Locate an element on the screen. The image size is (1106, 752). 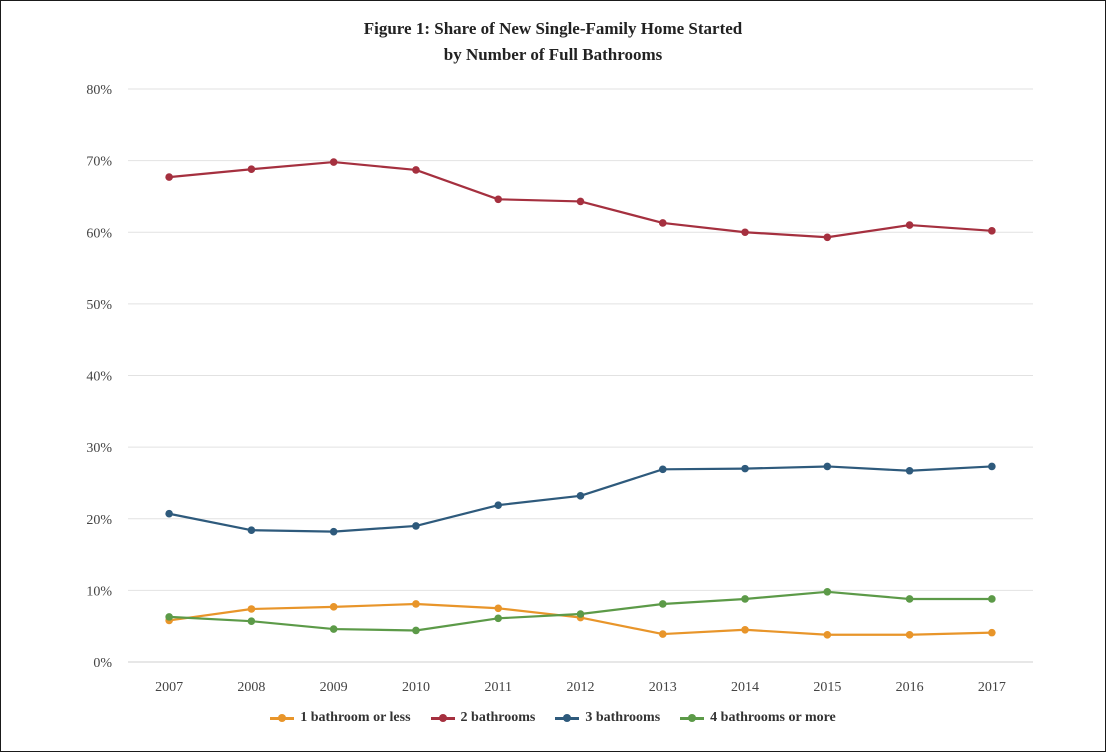
legend-label: 1 bathroom or less is located at coordinates (355, 717).